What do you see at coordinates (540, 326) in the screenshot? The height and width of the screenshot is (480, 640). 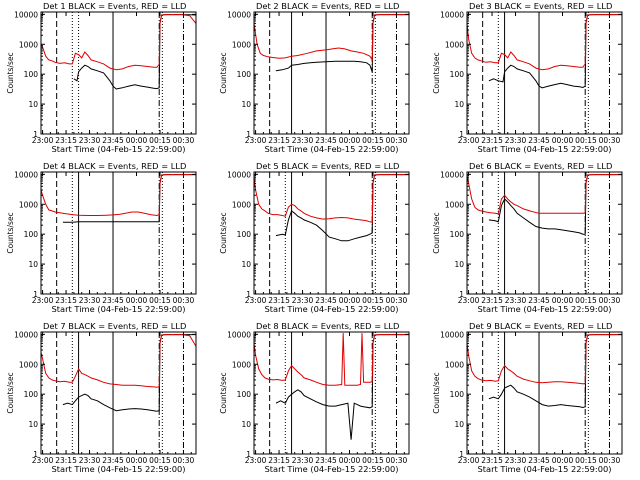 I see `panel-title: Det 9 BLACK = Events, RED = LLD` at bounding box center [540, 326].